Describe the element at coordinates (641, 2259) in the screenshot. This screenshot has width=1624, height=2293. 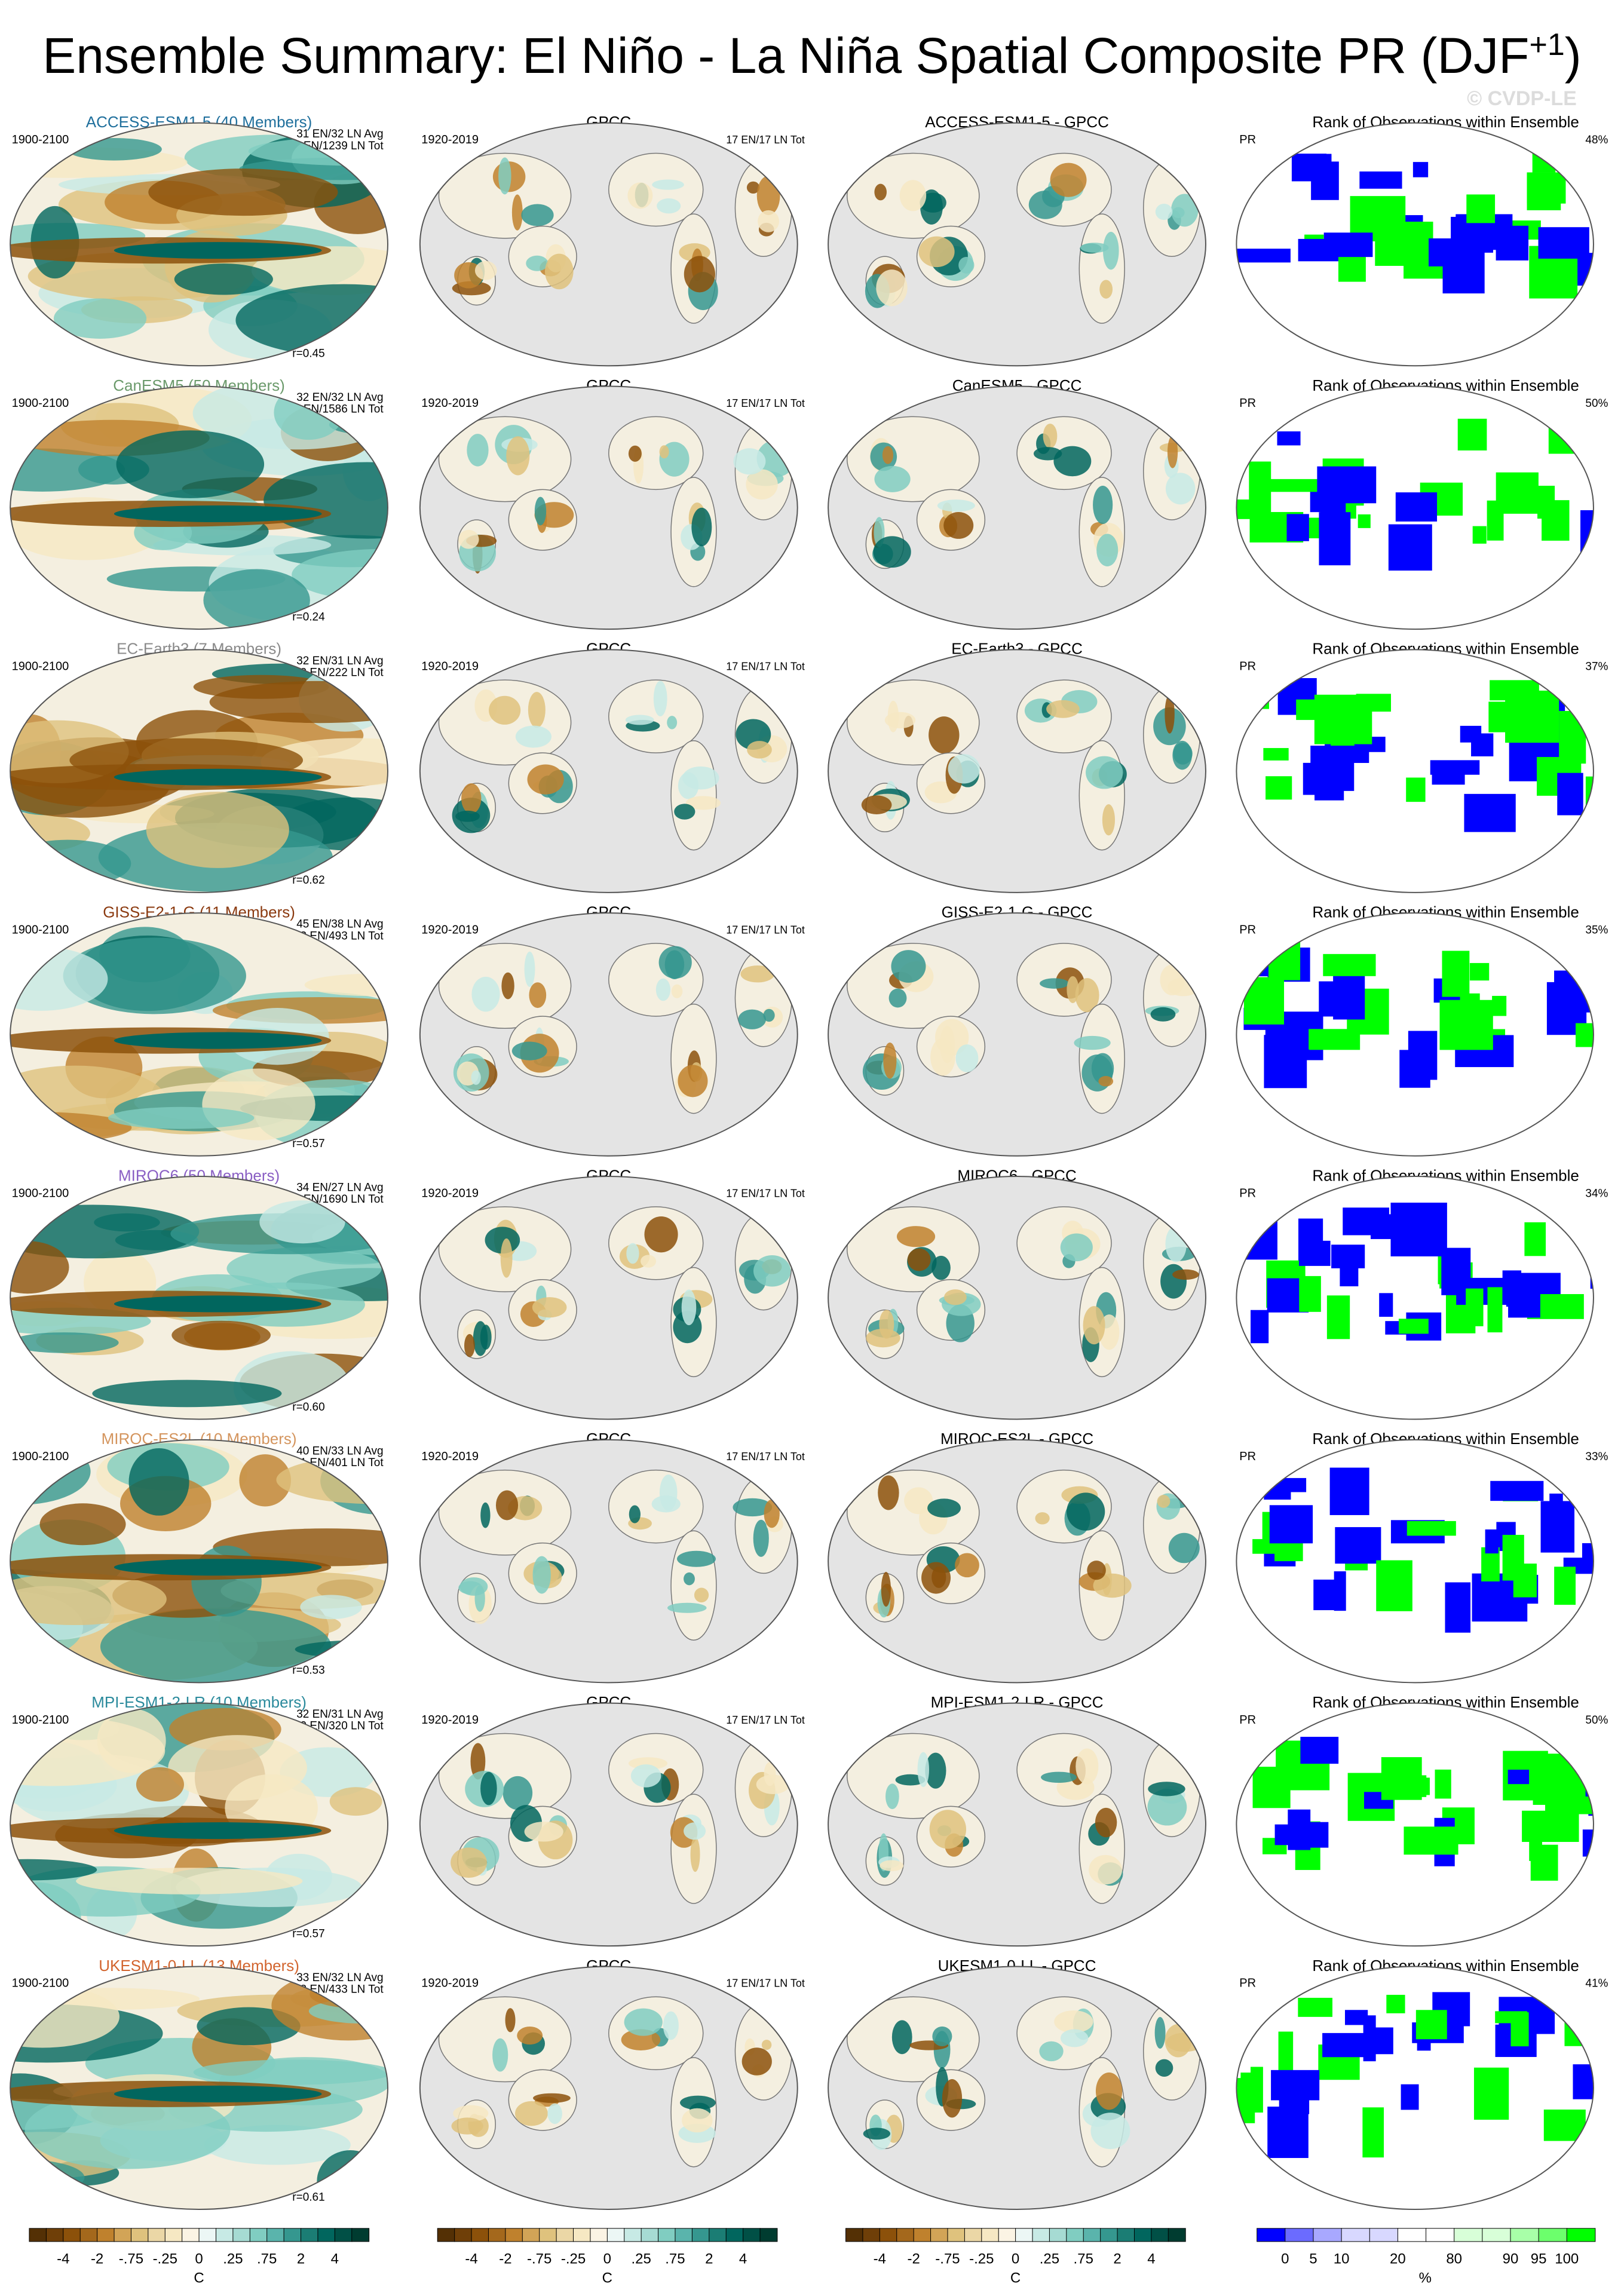
I see `colorbar-label: .25` at that location.